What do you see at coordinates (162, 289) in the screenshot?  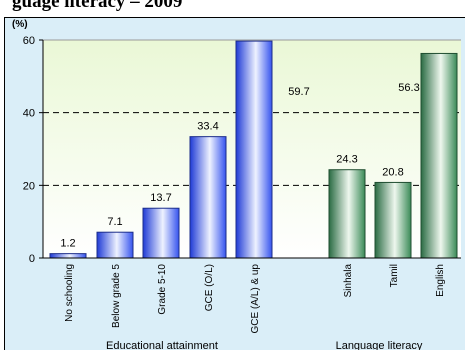 I see `category-label: Grade 5-10` at bounding box center [162, 289].